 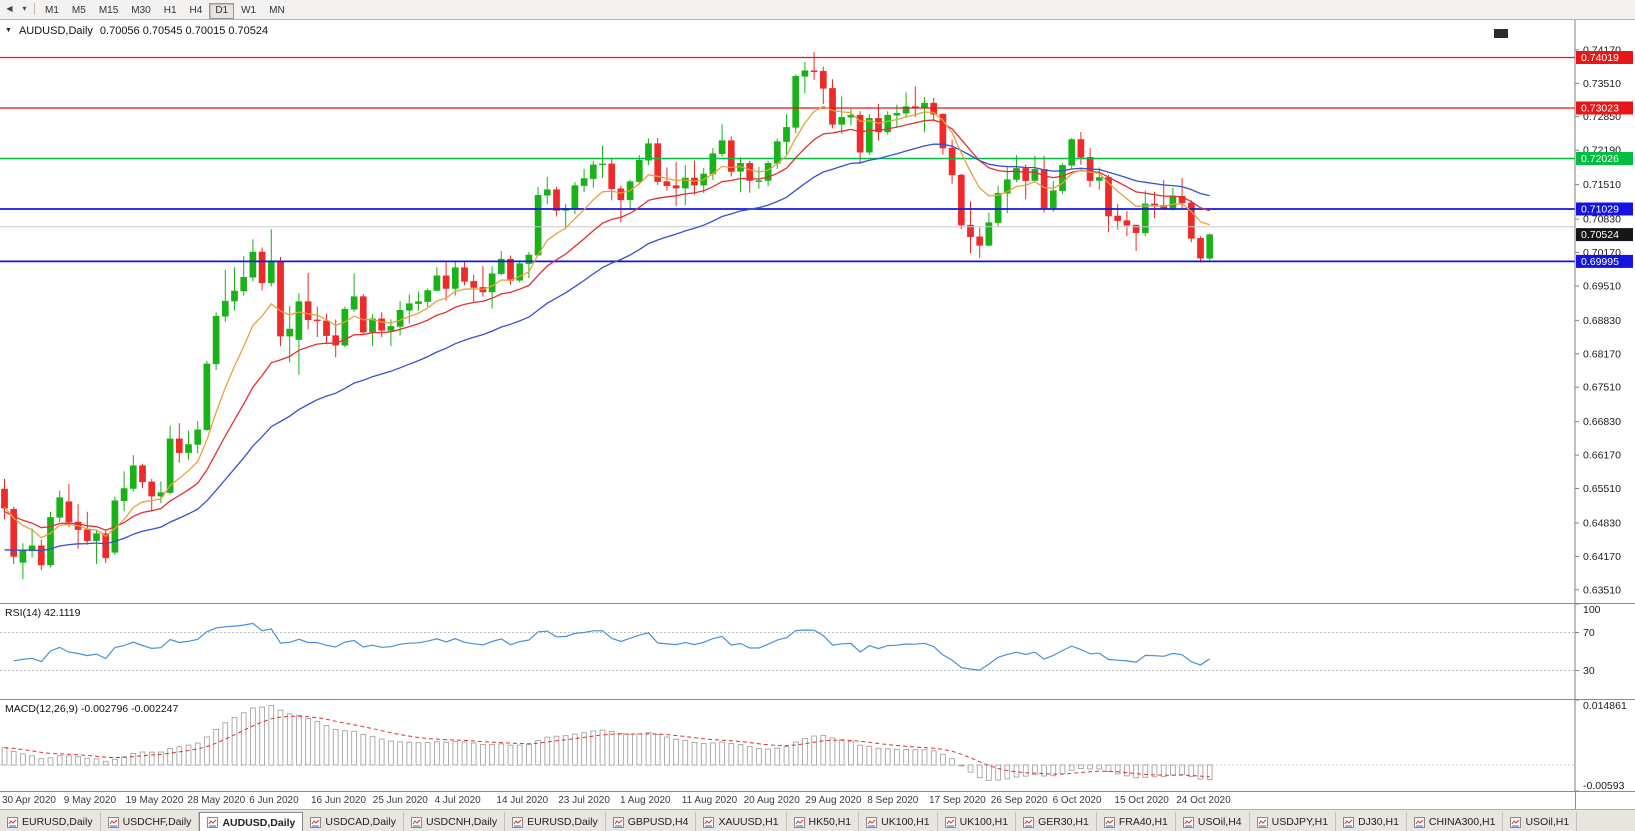 I want to click on chart-tab-label: USOil,H4, so click(x=1219, y=822).